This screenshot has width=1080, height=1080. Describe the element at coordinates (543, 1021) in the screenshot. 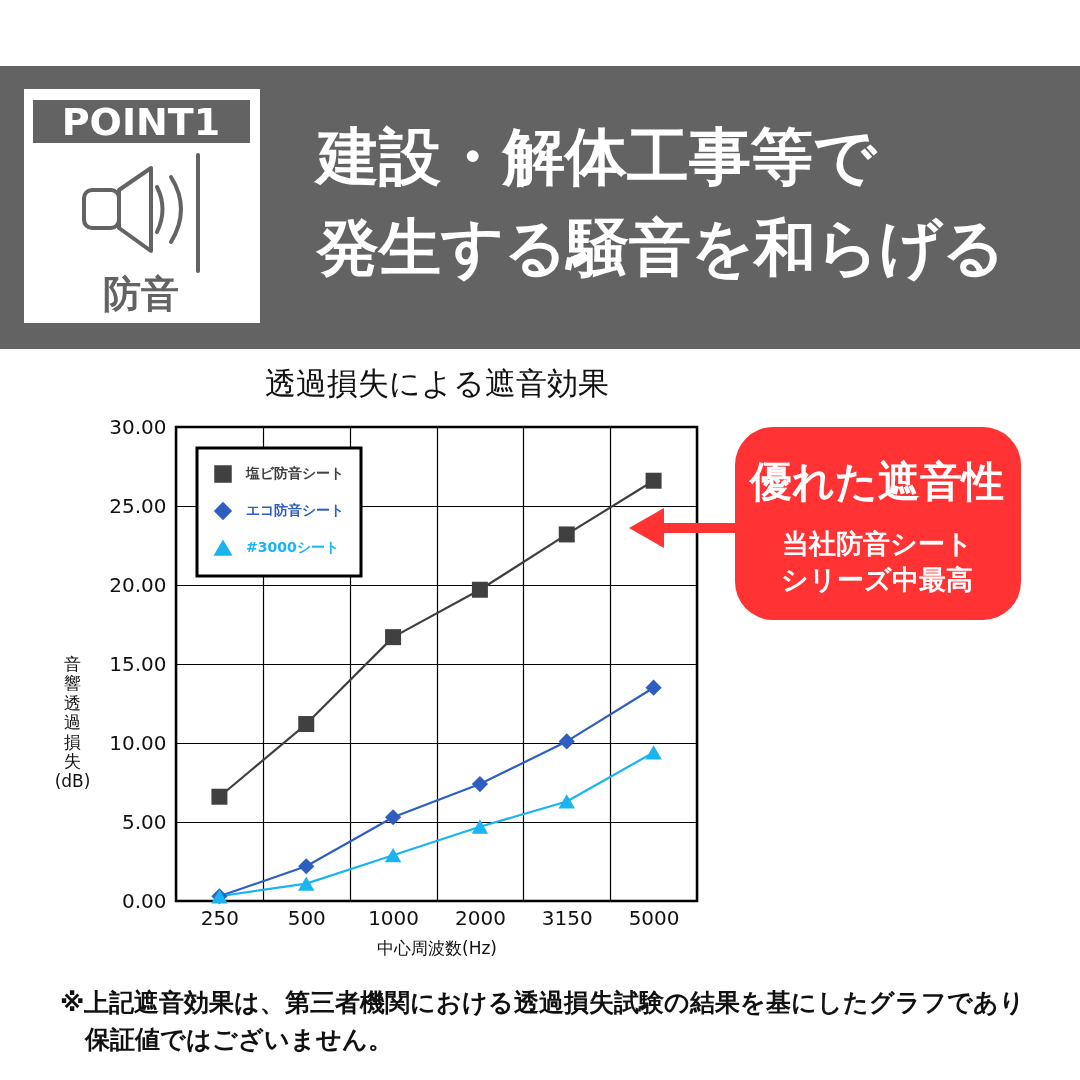

I see `text: ※上記遮音効果は、第三者機関における透過損失試験の結果を基にしたグラフであり保証値ではございません。` at that location.